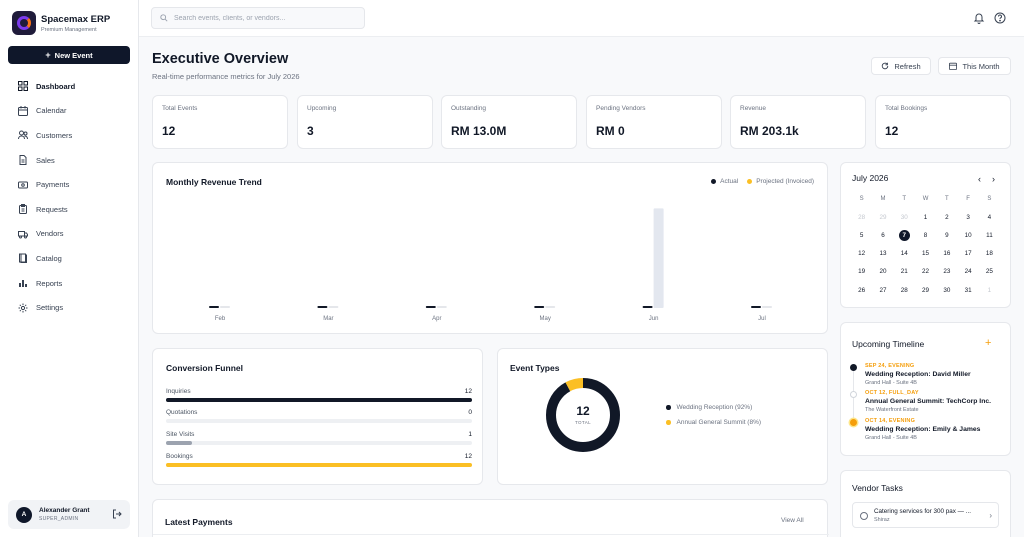  Describe the element at coordinates (989, 235) in the screenshot. I see `calendar-day: 11` at that location.